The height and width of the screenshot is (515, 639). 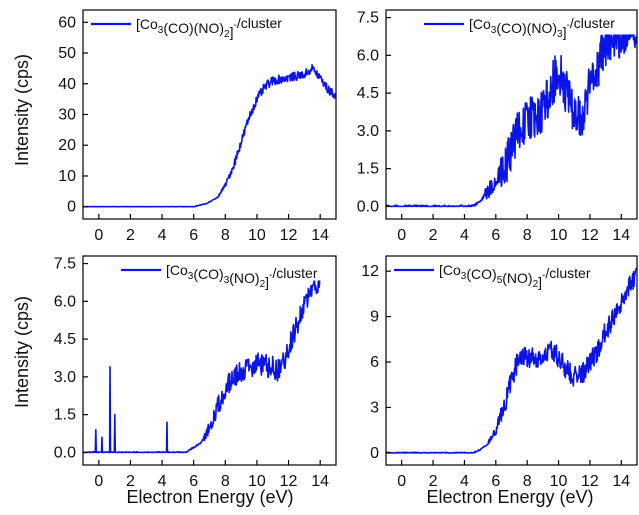 What do you see at coordinates (22, 352) in the screenshot?
I see `y-axis-title-bottom: Intensity (cps)` at bounding box center [22, 352].